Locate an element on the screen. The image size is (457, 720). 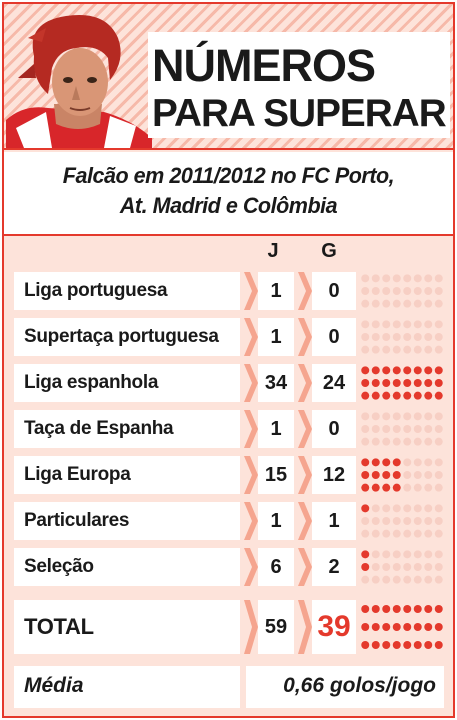
goals-value: 12 is located at coordinates (334, 475).